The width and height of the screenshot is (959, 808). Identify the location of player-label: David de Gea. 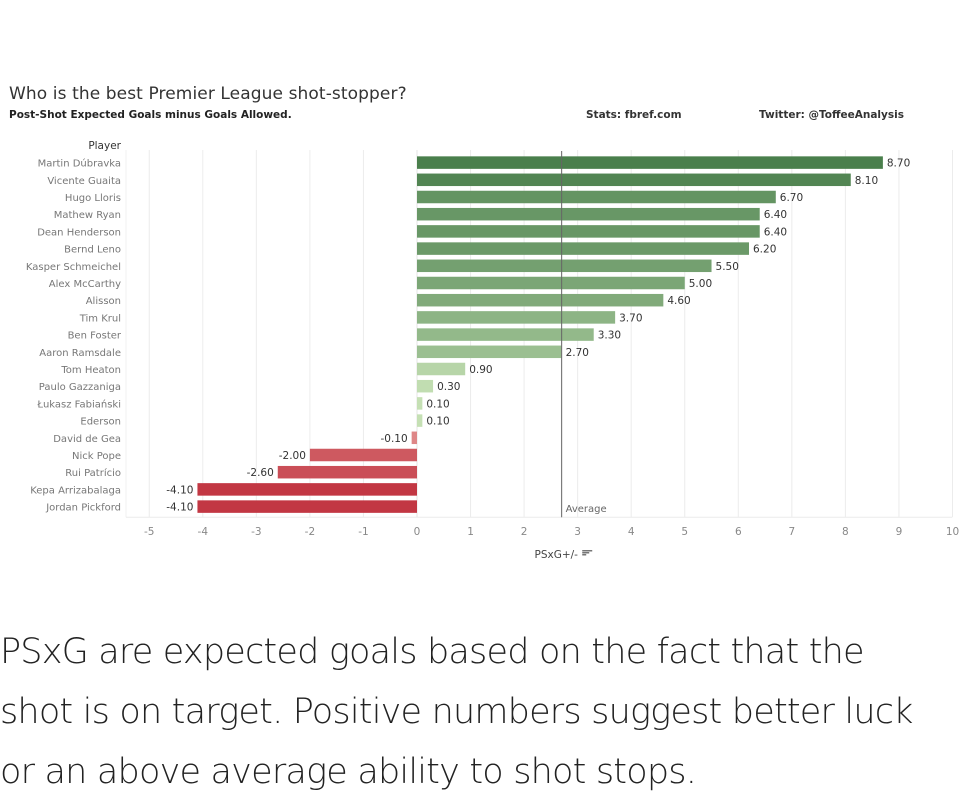
(87, 439).